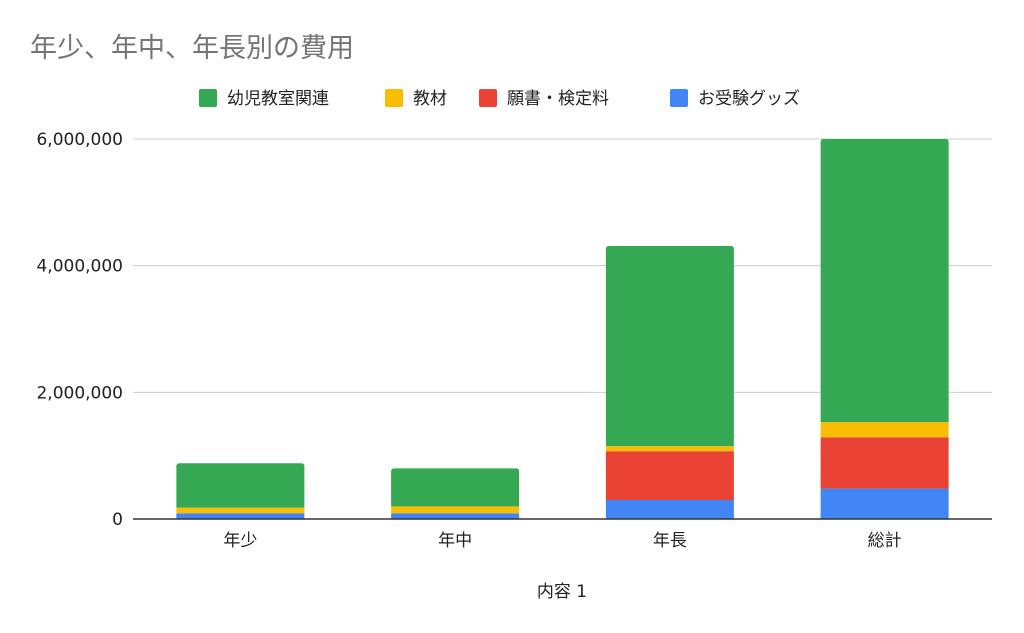 The width and height of the screenshot is (1024, 633). Describe the element at coordinates (558, 99) in the screenshot. I see `legend-label: 願書・検定料` at that location.